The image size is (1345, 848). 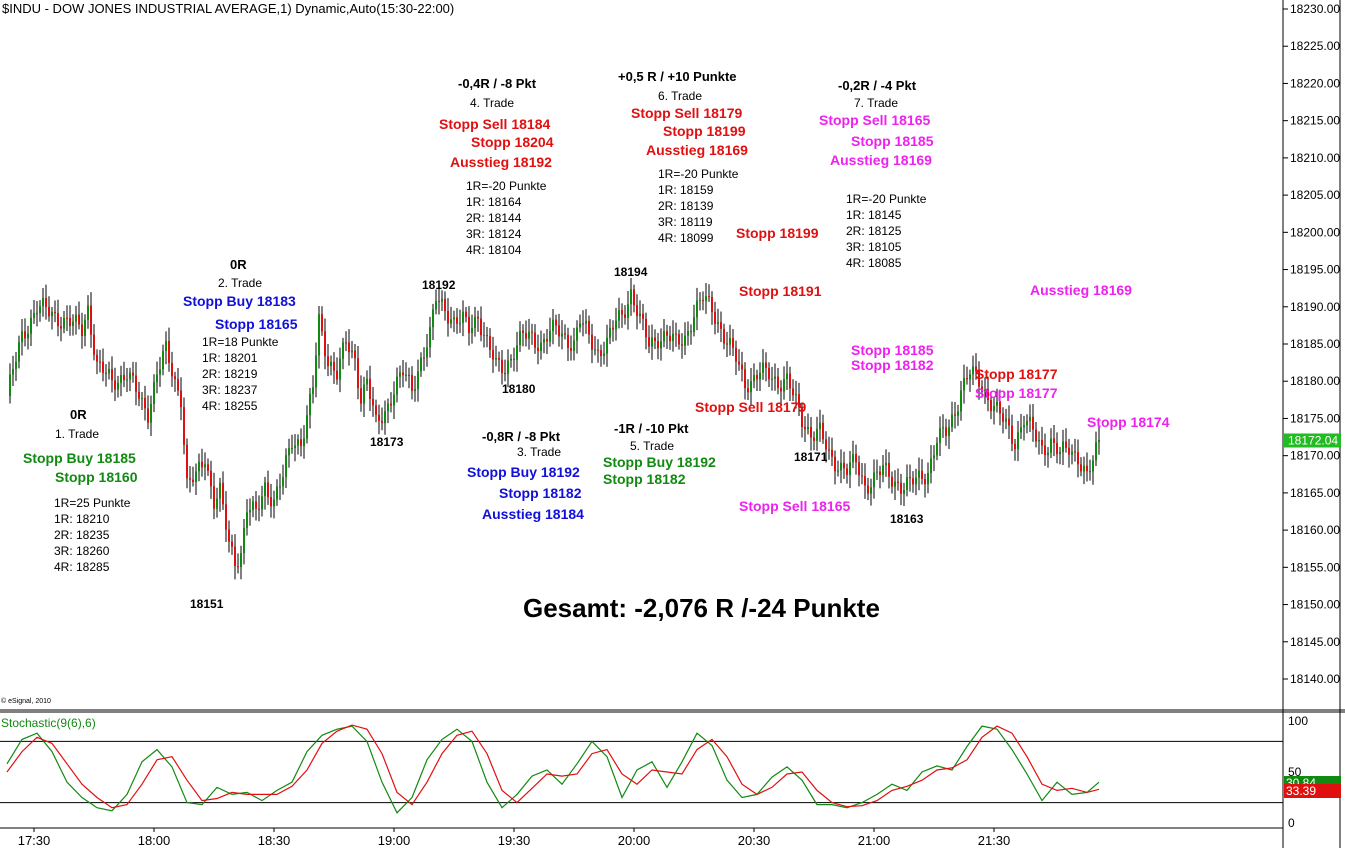 I want to click on stop-18174-magenta: Stopp 18174, so click(x=1128, y=422).